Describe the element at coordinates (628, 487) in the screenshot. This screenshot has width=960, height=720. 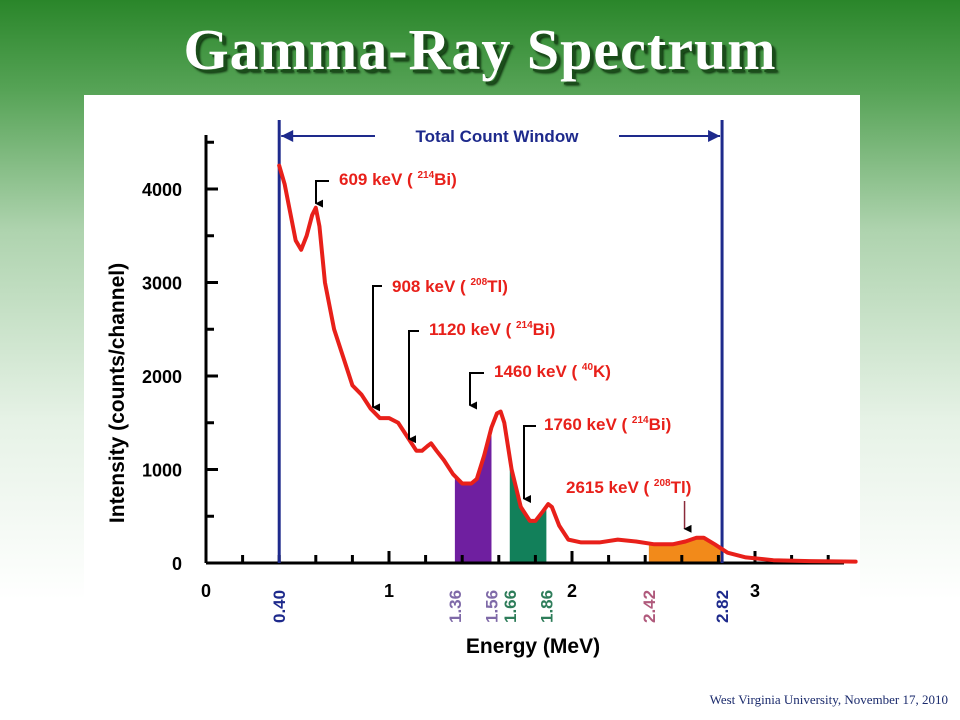
I see `peak-label: 2615 keV ( 208Tl)` at that location.